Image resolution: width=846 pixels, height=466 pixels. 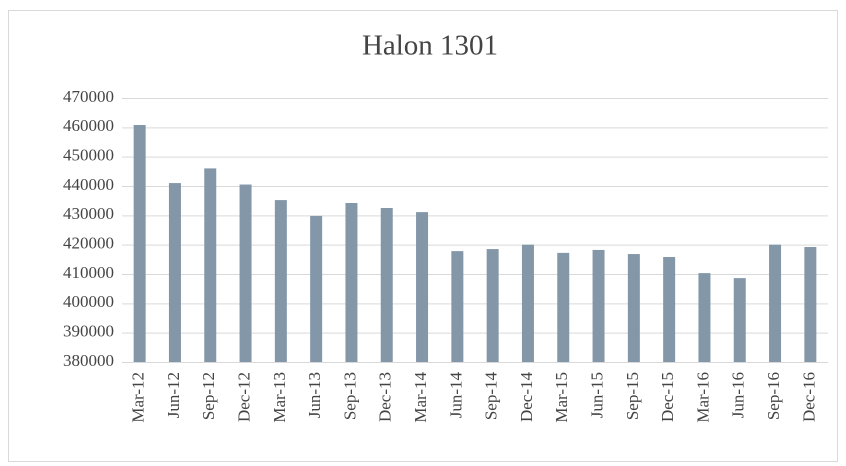 What do you see at coordinates (667, 397) in the screenshot?
I see `x-tick-label: Dec-15` at bounding box center [667, 397].